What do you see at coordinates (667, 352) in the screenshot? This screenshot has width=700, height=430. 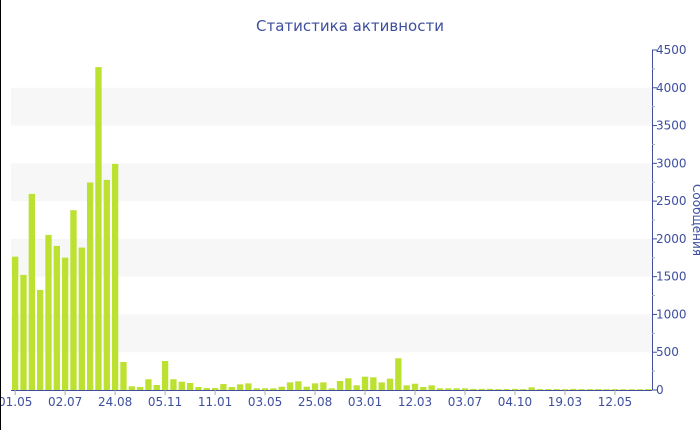 I see `y-tick-label: 500` at bounding box center [667, 352].